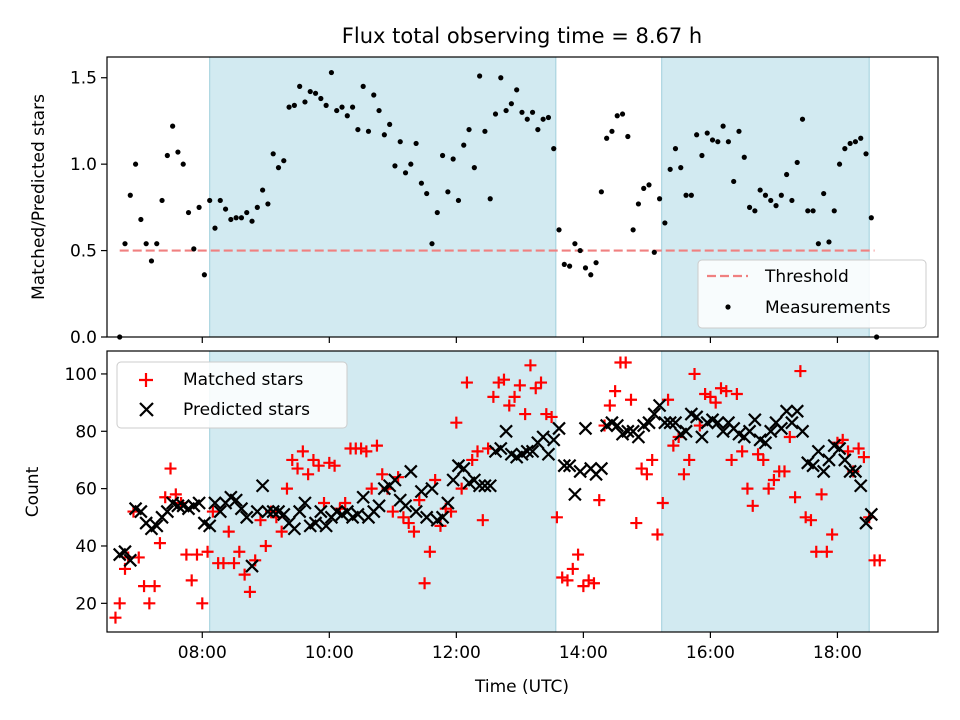 The image size is (960, 720). What do you see at coordinates (728, 307) in the screenshot?
I see `legend-measurement-swatch` at bounding box center [728, 307].